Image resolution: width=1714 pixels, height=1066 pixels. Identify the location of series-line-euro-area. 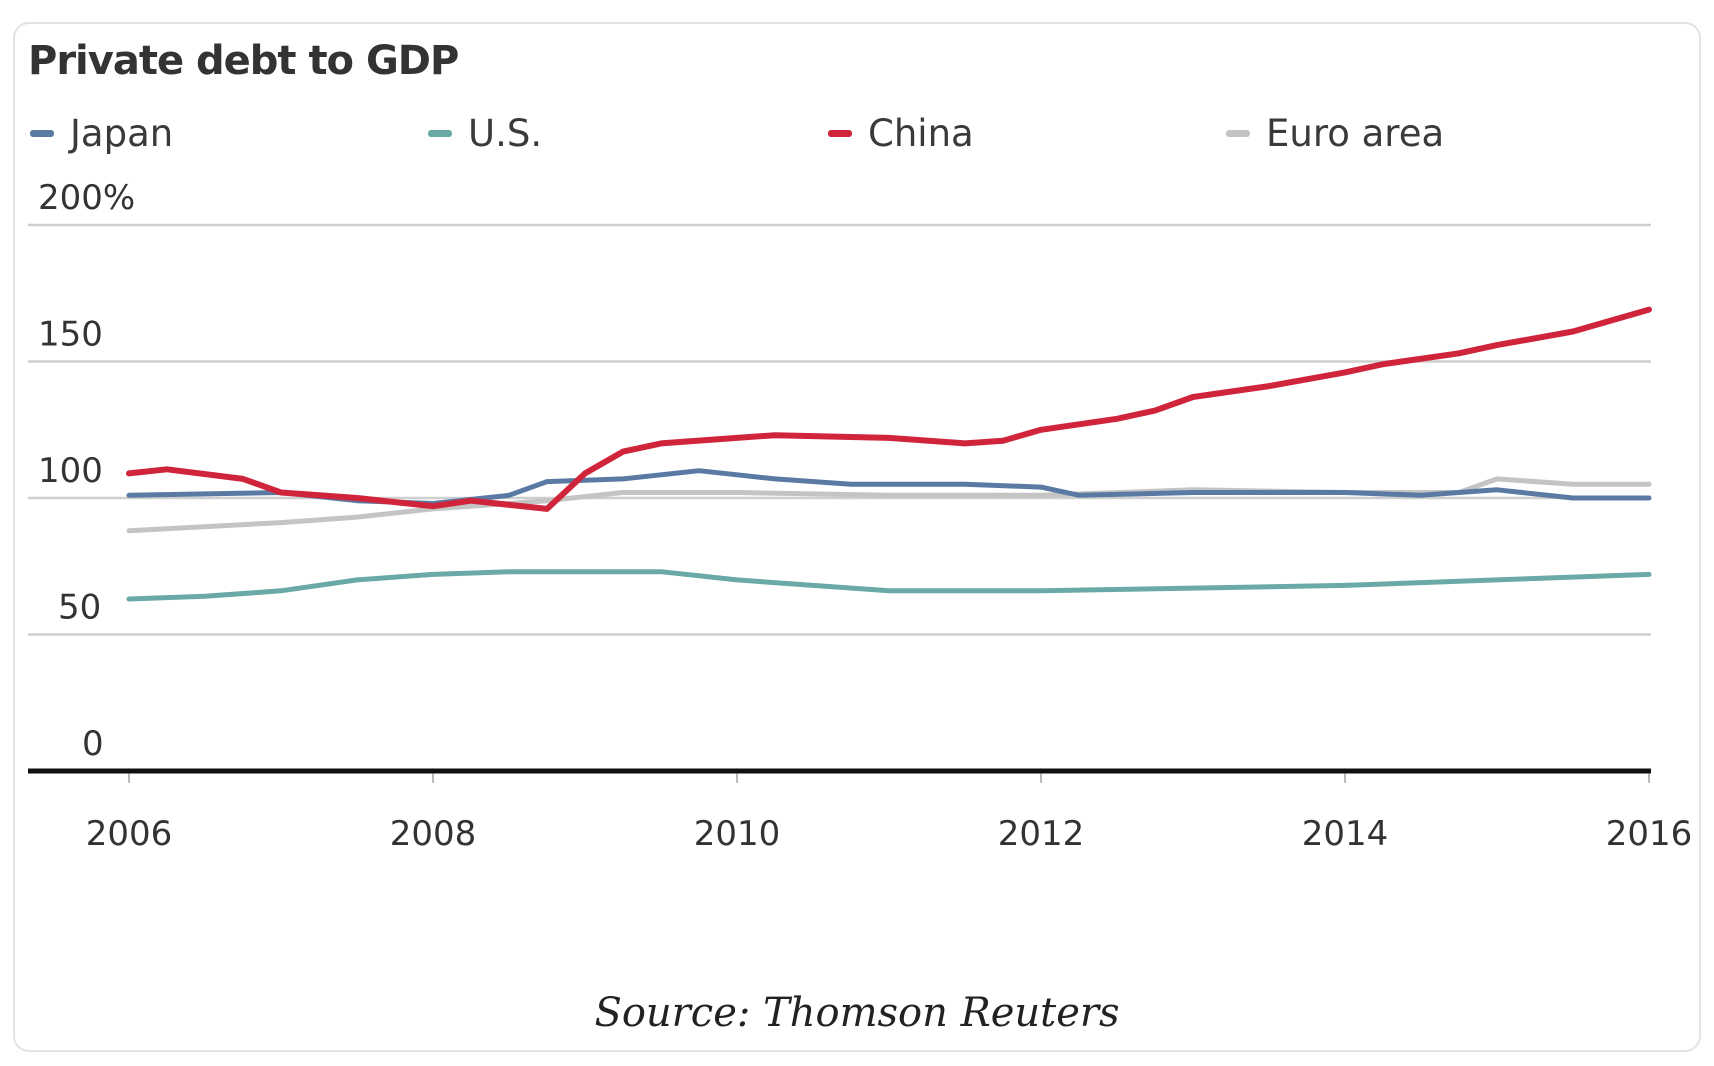
(889, 505).